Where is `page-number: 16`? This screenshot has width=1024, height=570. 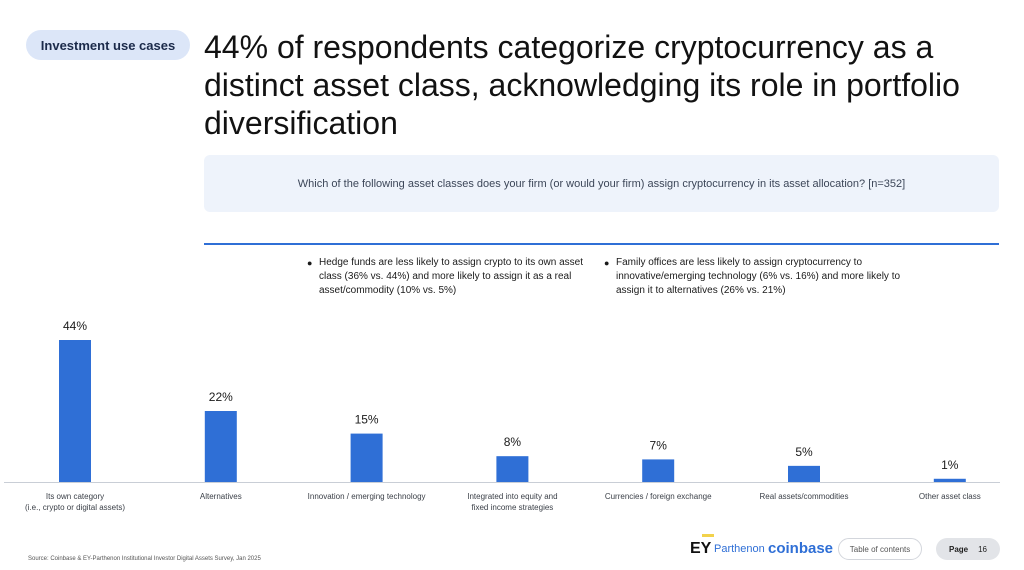 page-number: 16 is located at coordinates (983, 549).